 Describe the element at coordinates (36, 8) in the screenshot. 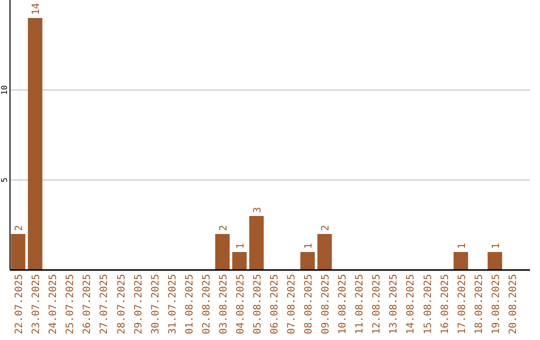

I see `data-label: 14` at that location.